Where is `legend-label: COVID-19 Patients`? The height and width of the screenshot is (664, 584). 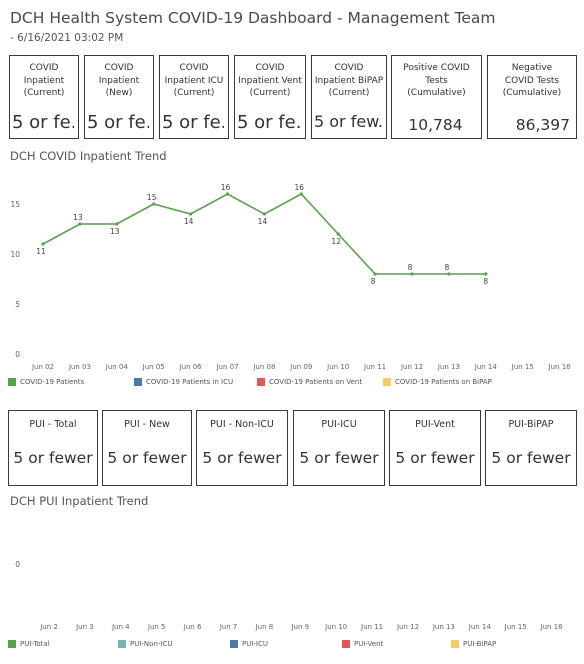
legend-label: COVID-19 Patients is located at coordinates (52, 382).